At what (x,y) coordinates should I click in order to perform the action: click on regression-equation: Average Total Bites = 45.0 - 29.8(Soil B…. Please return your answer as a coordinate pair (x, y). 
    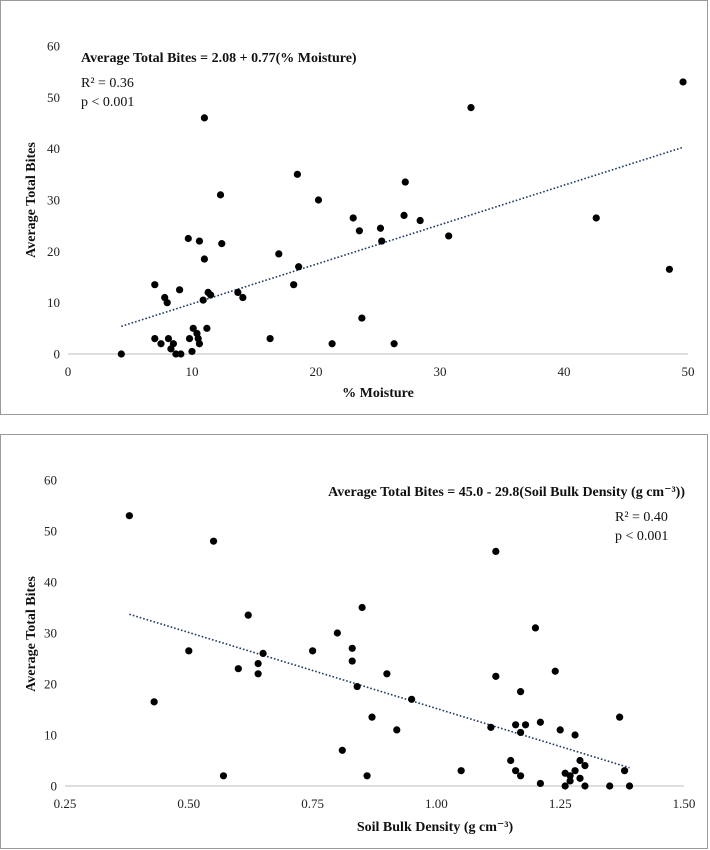
    Looking at the image, I should click on (506, 492).